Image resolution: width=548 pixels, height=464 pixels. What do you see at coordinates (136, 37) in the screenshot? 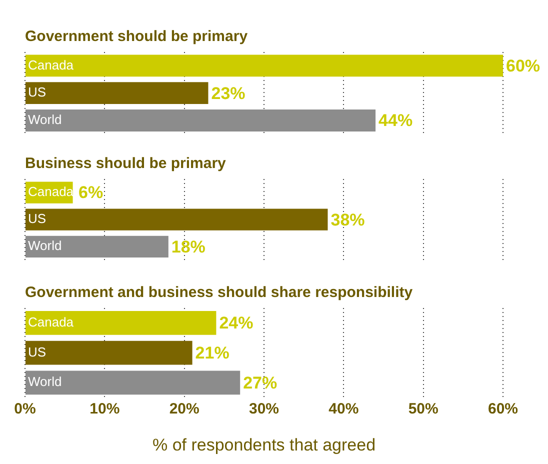
I see `chart-title: Government should be primary` at bounding box center [136, 37].